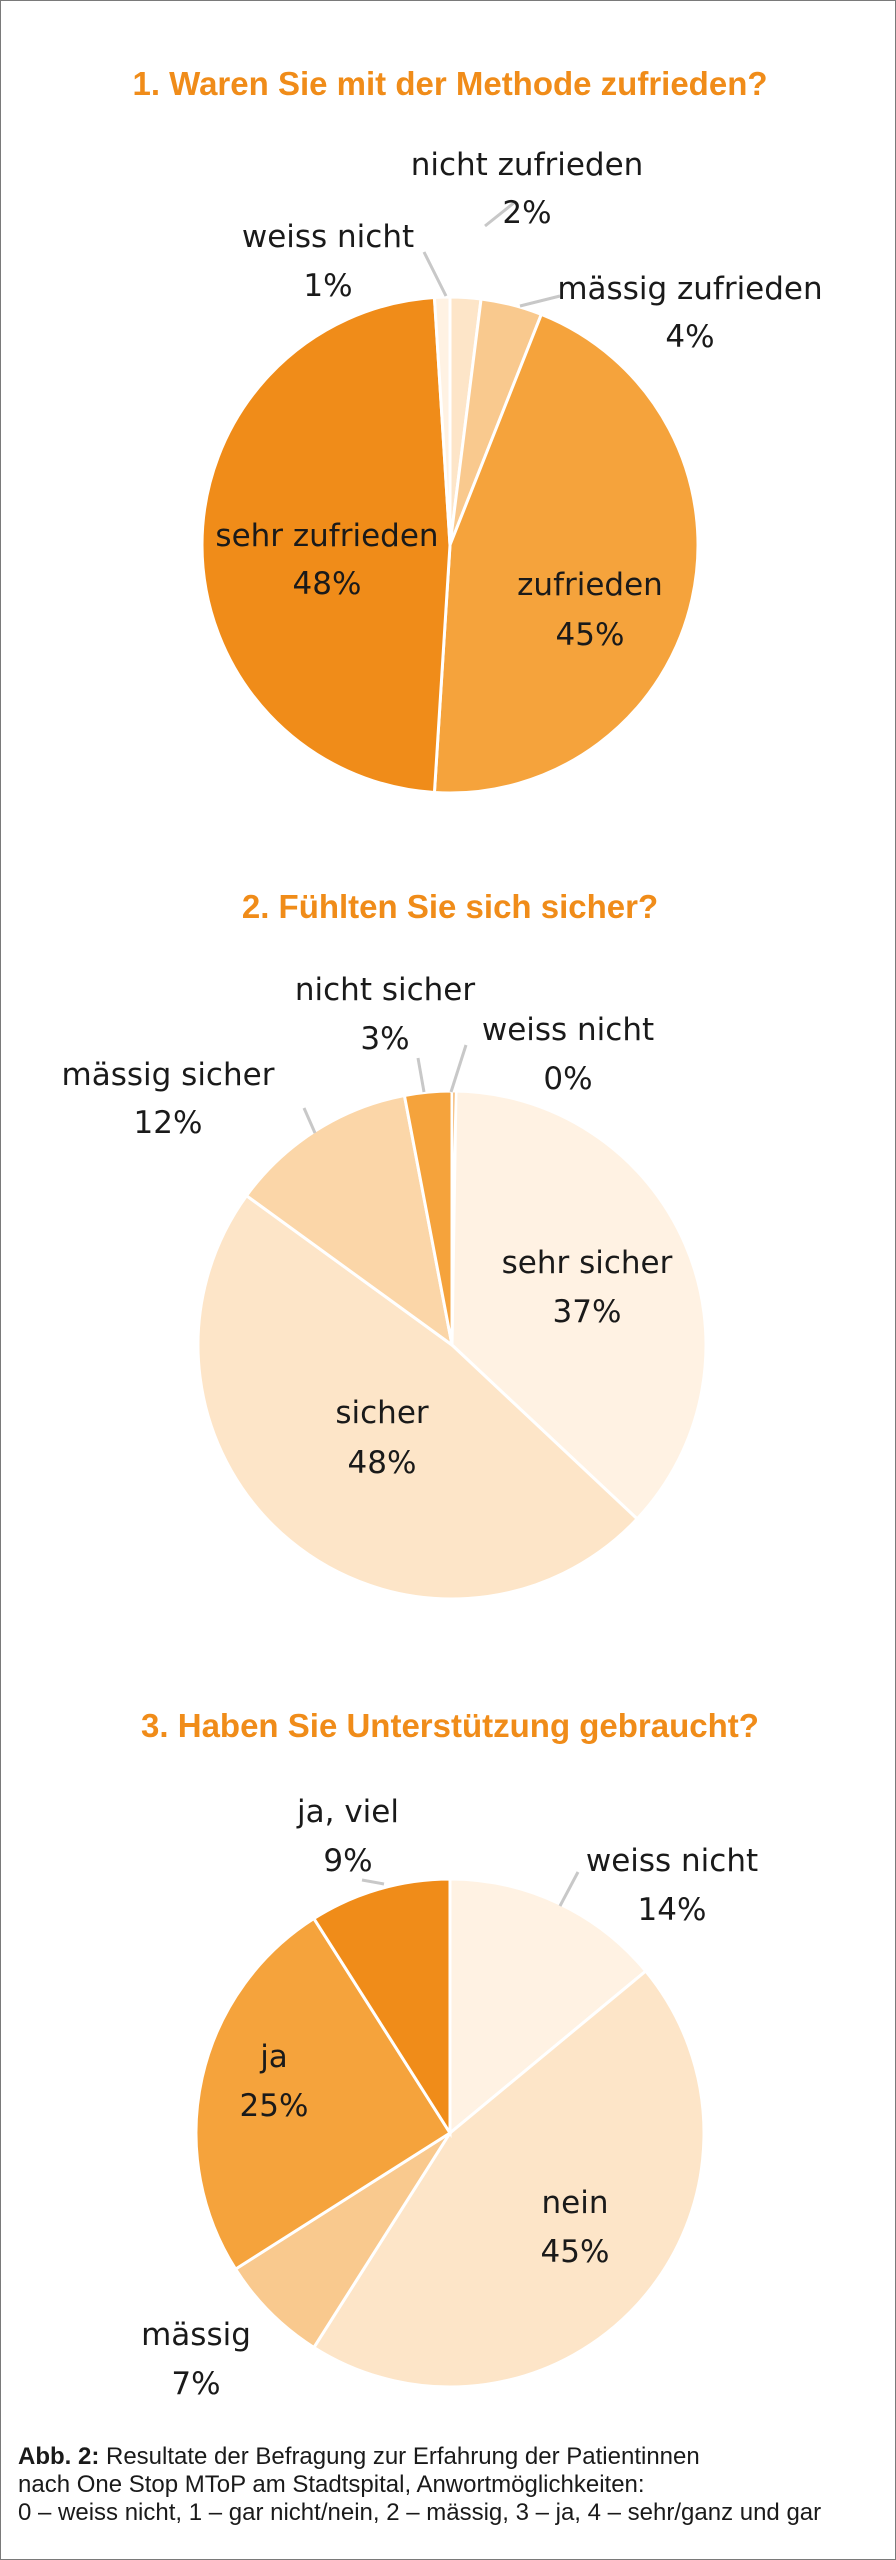 This screenshot has width=896, height=2560. I want to click on slice-value-massig: 7%, so click(195, 2384).